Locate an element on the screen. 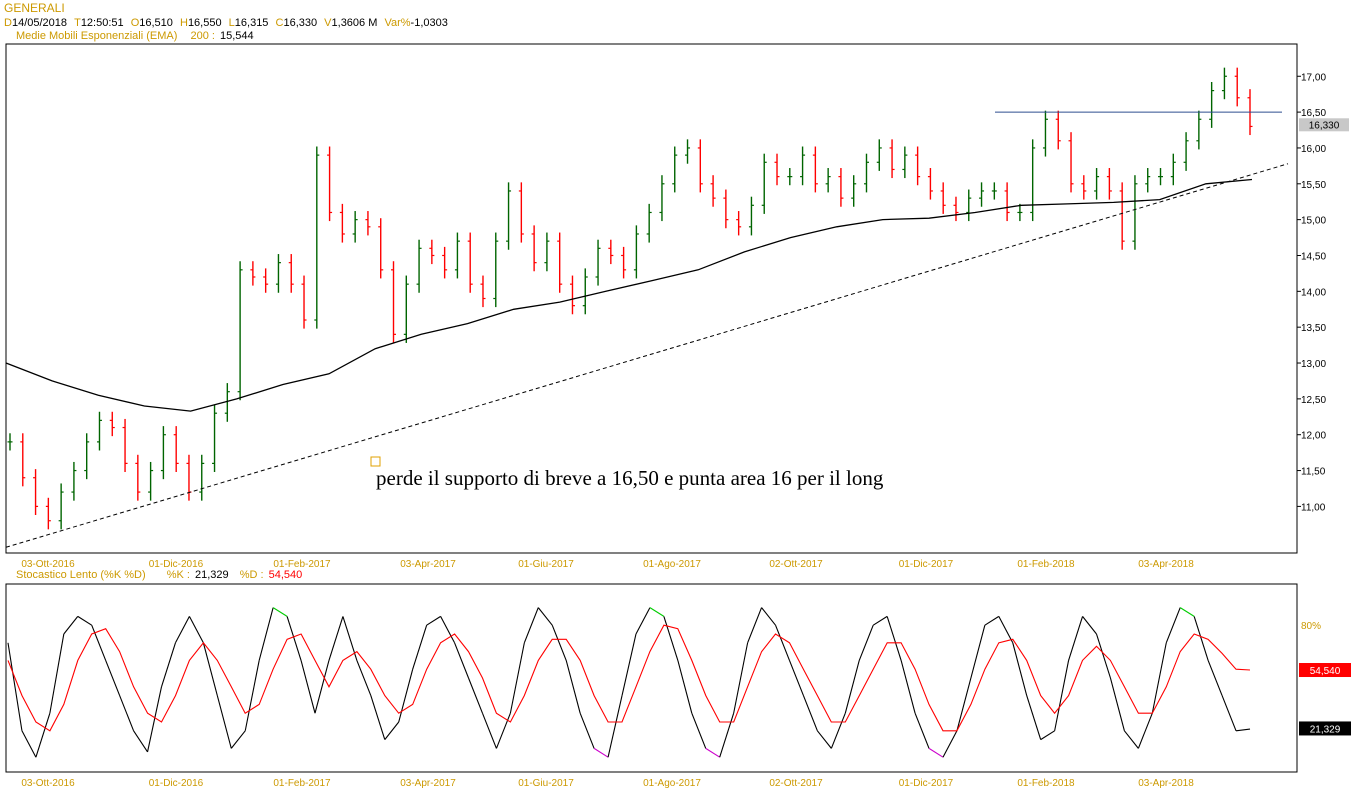 The image size is (1352, 800). x-tick-label-stoch: 02-Ott-2017 is located at coordinates (796, 783).